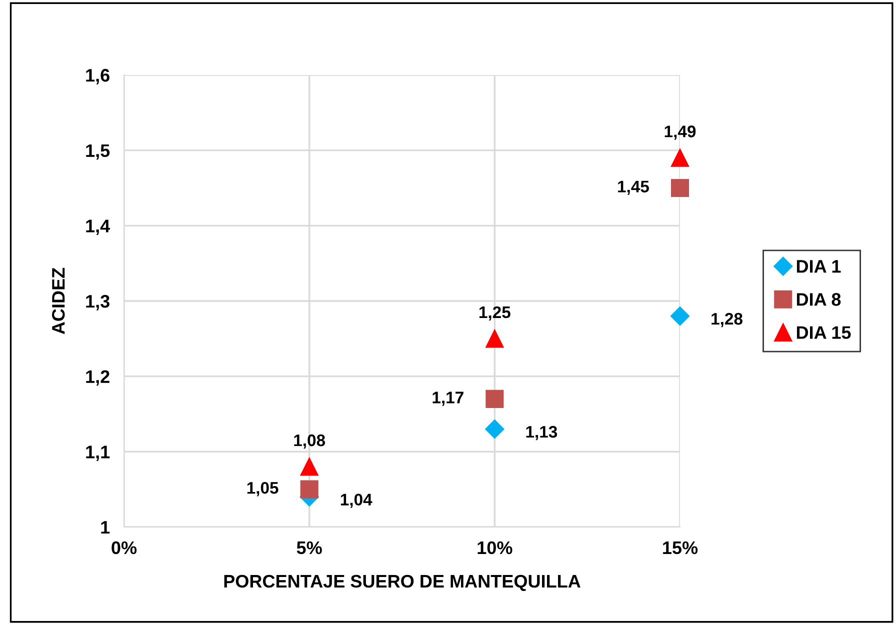  I want to click on x-tick-label: 0%, so click(124, 547).